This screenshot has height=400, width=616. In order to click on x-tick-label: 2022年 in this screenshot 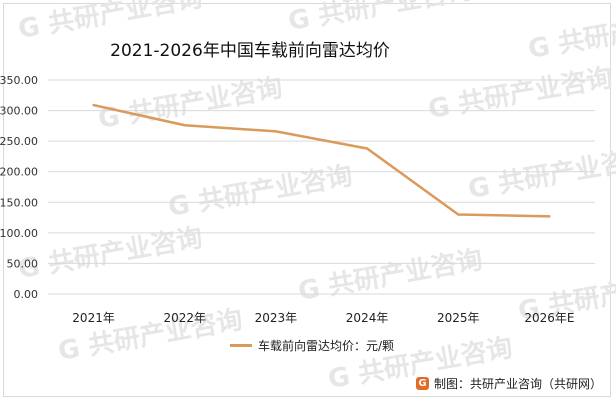, I will do `click(184, 318)`.